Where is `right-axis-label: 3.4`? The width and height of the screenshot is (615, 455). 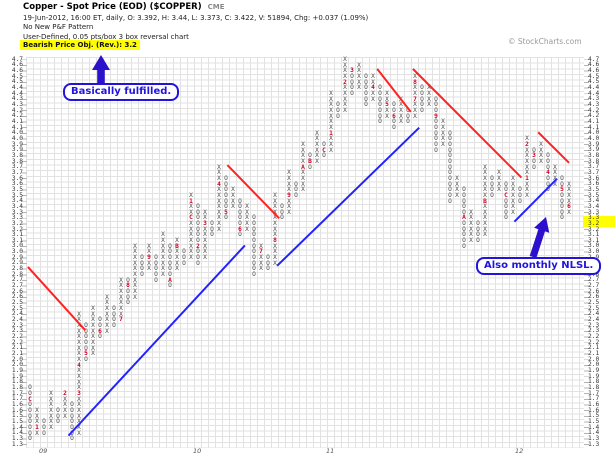 right-axis-label: 3.4 is located at coordinates (594, 201).